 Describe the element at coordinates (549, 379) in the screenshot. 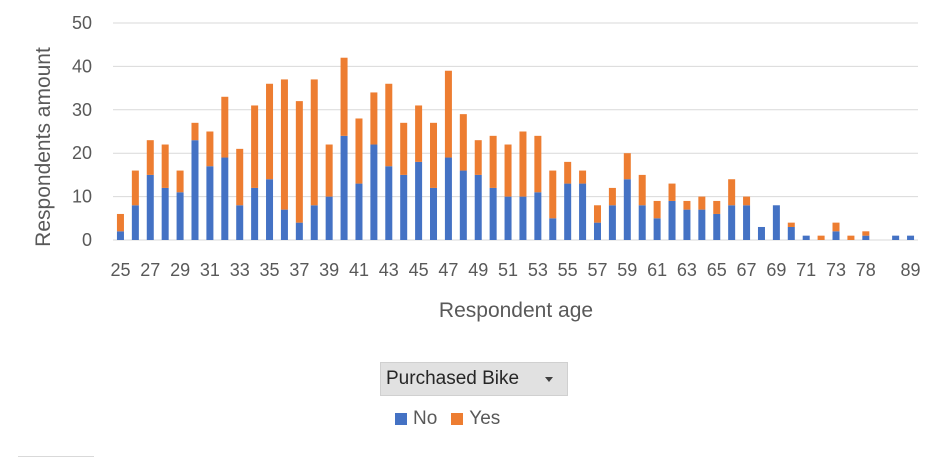

I see `dropdown-arrow-icon` at that location.